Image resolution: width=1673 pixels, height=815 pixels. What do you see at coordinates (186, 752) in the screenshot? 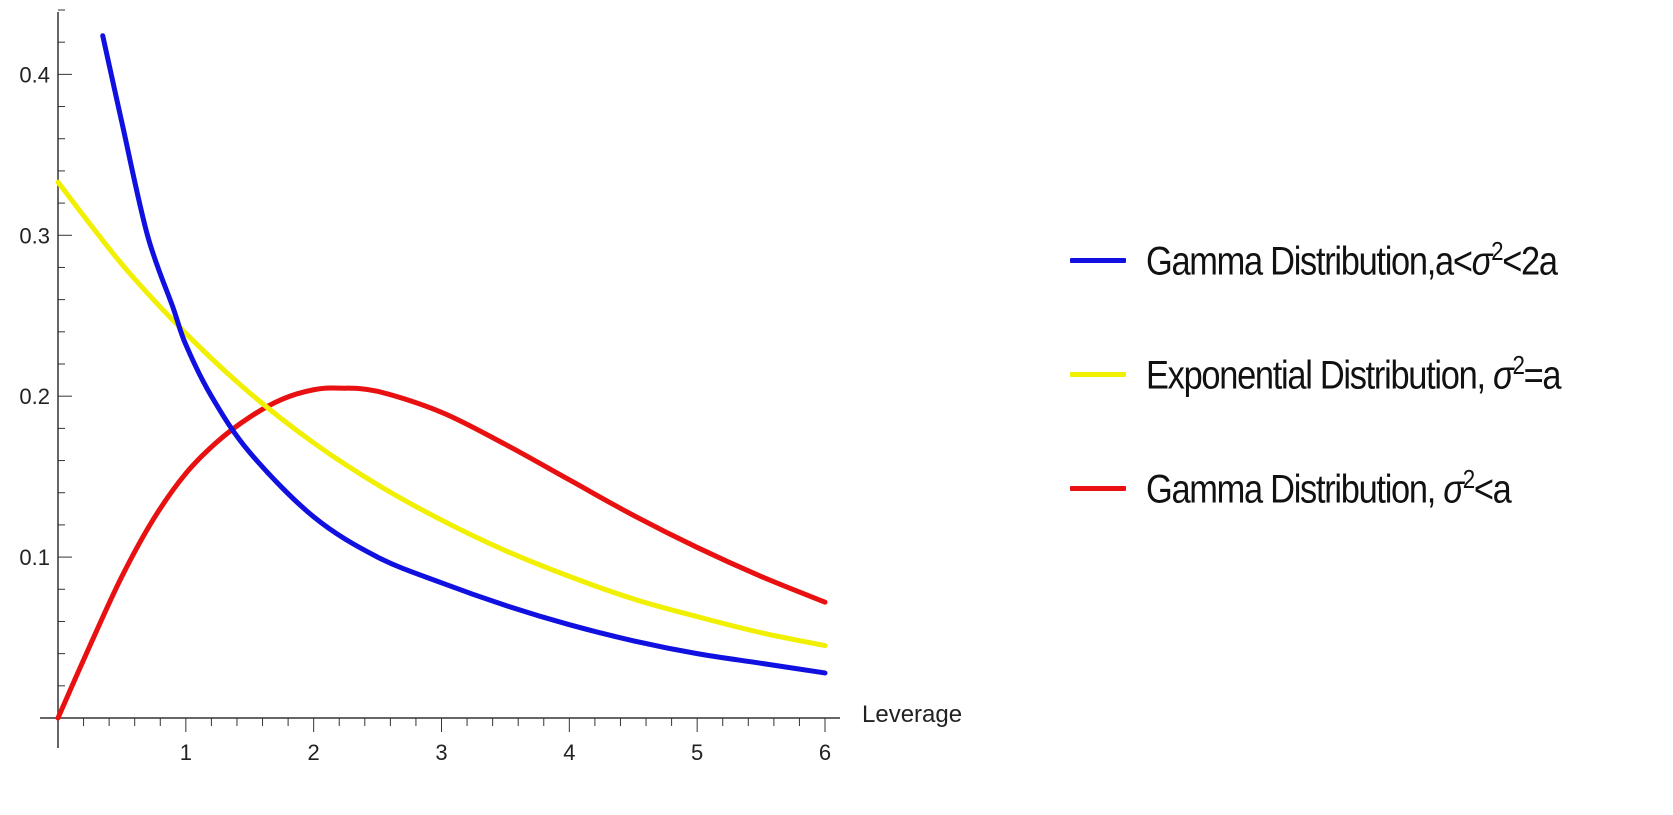
I see `x-tick-label: 1` at bounding box center [186, 752].